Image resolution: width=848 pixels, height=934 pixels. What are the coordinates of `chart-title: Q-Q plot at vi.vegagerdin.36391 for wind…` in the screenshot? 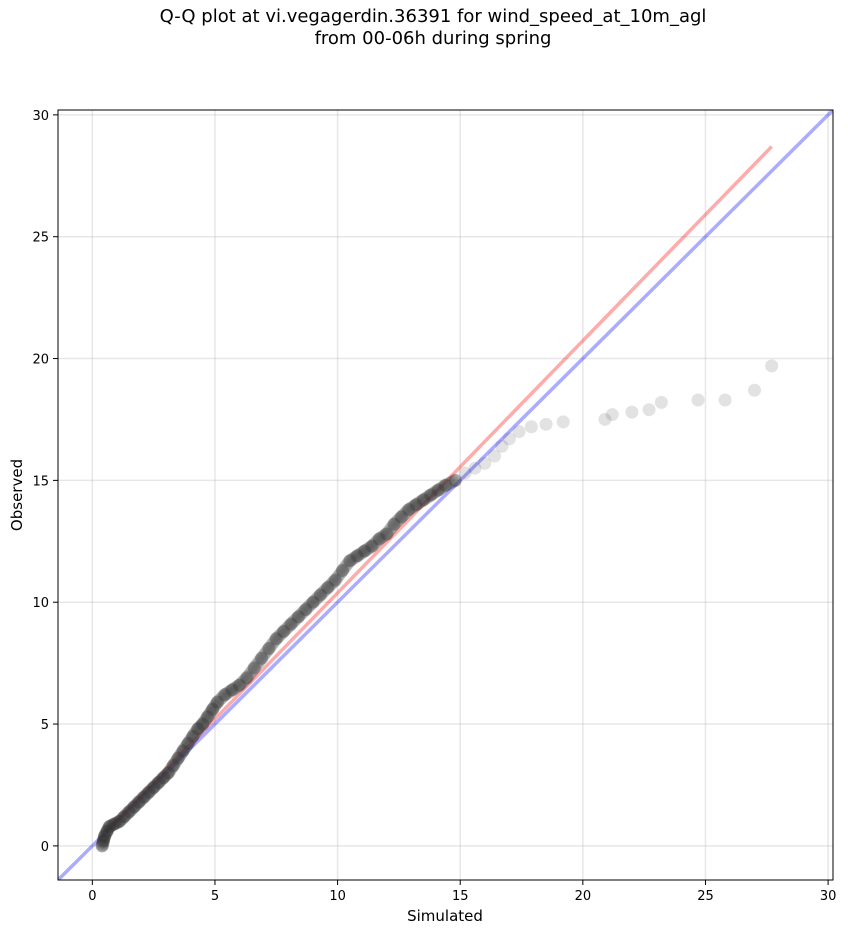 It's located at (424, 28).